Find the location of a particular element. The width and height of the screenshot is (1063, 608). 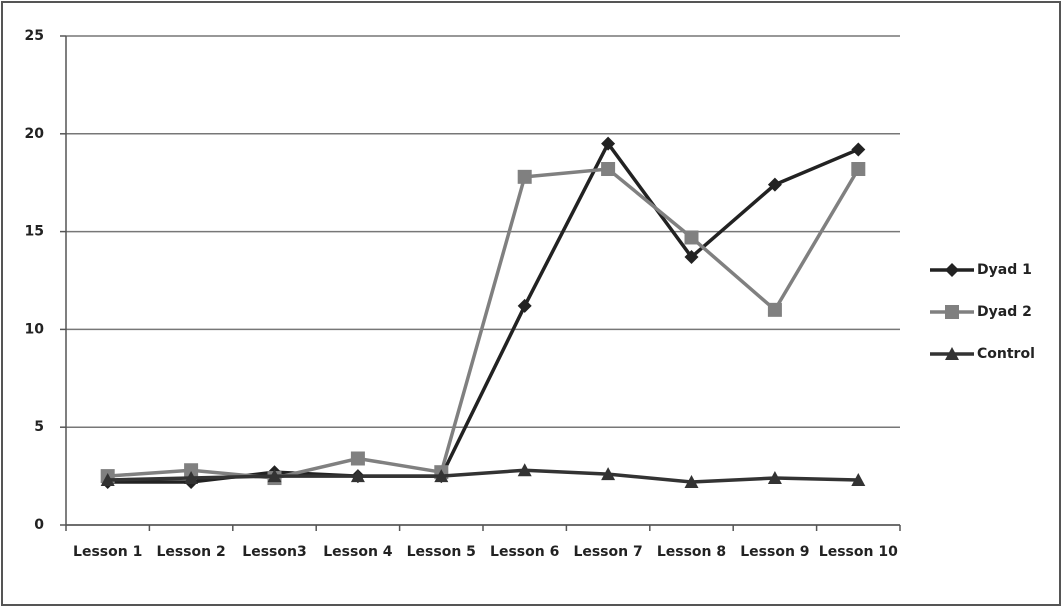

x-tick-label: Lesson 1 is located at coordinates (107, 552).